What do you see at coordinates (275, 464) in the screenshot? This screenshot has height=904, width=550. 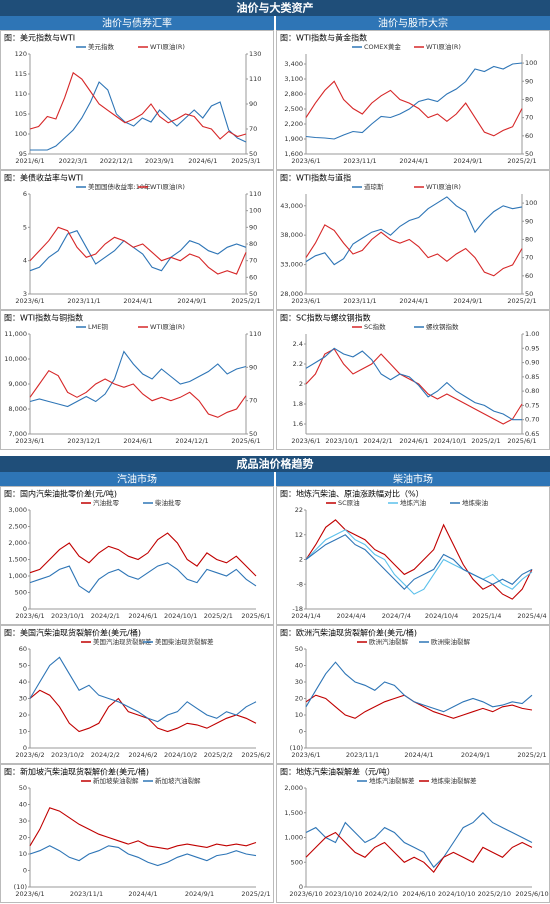 I see `section-title: 成品油价格趋势` at bounding box center [275, 464].